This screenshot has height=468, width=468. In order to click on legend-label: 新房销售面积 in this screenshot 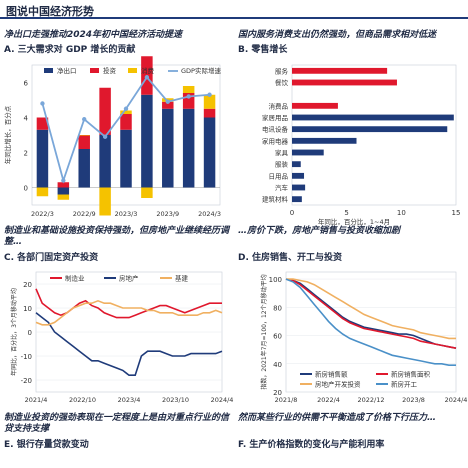, I will do `click(411, 374)`.